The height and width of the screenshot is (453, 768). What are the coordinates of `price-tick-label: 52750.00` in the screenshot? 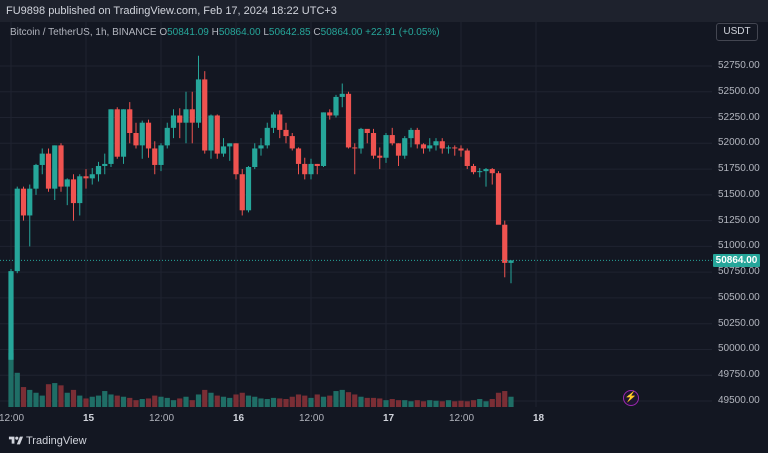 It's located at (739, 65).